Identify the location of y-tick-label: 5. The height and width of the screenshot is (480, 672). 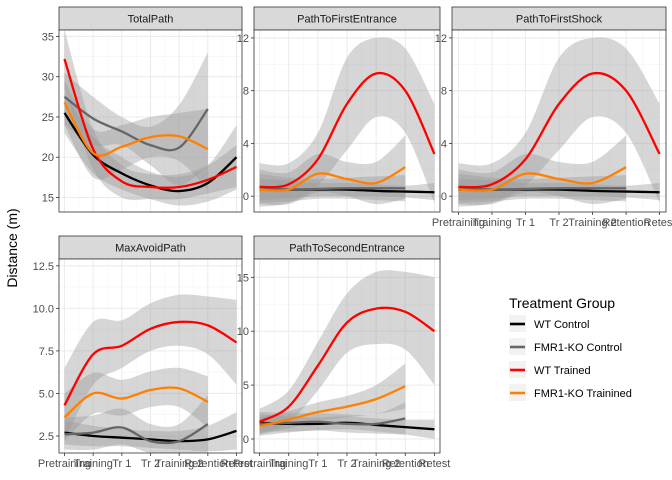
(246, 386).